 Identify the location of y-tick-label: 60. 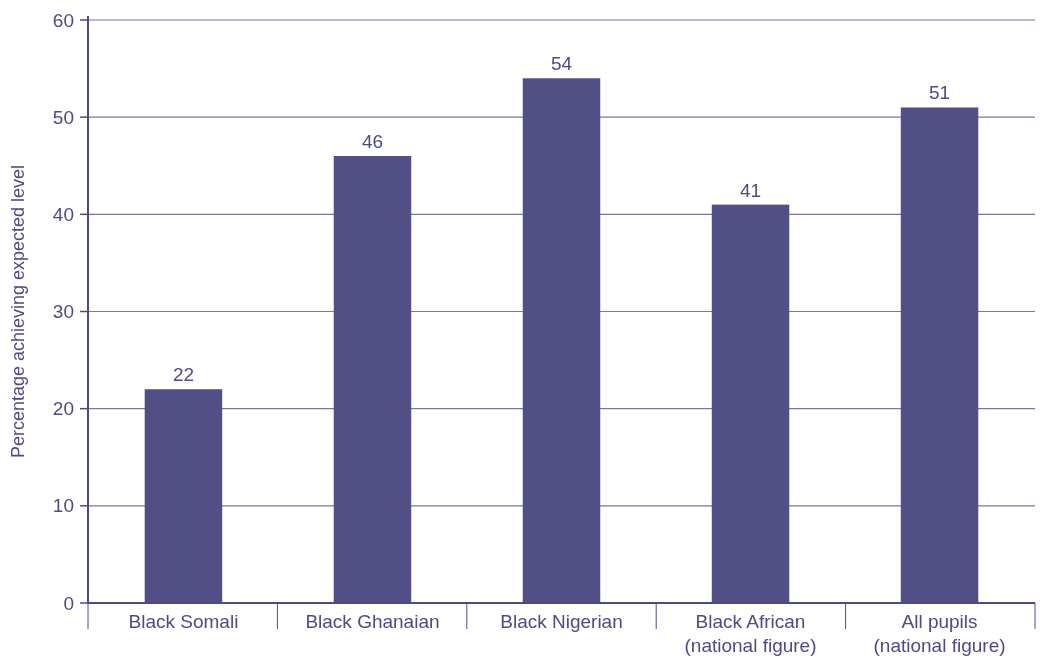
(63, 20).